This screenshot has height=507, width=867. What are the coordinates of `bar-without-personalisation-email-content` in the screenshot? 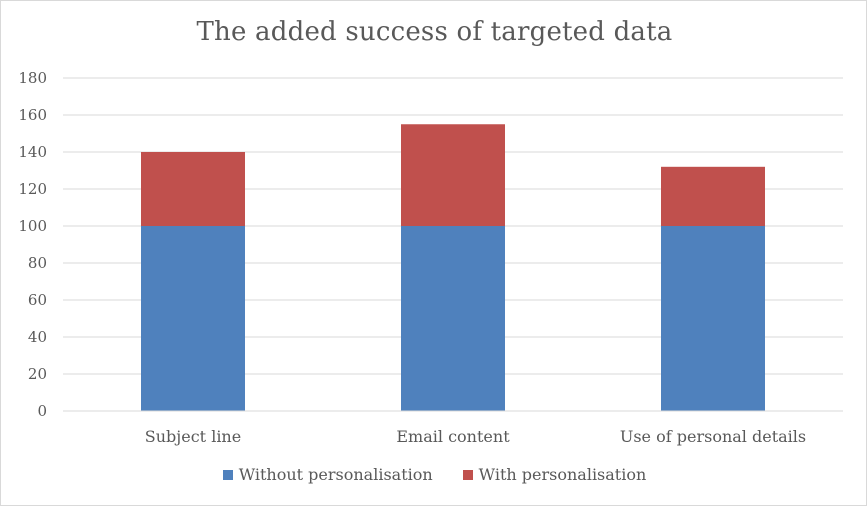 It's located at (453, 318).